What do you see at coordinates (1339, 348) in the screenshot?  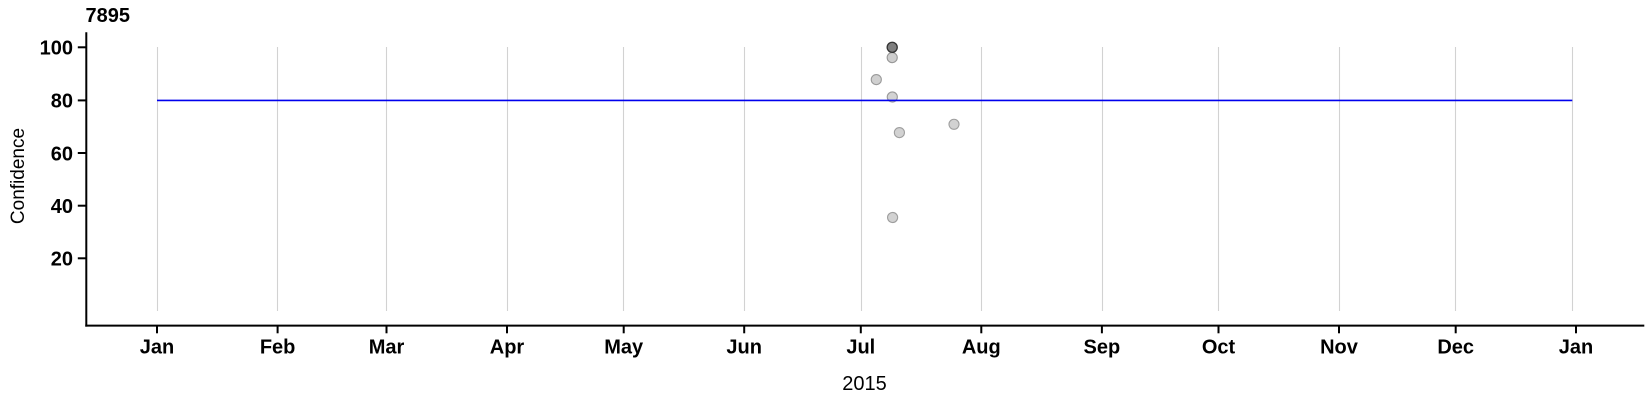 I see `svg-text: Nov` at bounding box center [1339, 348].